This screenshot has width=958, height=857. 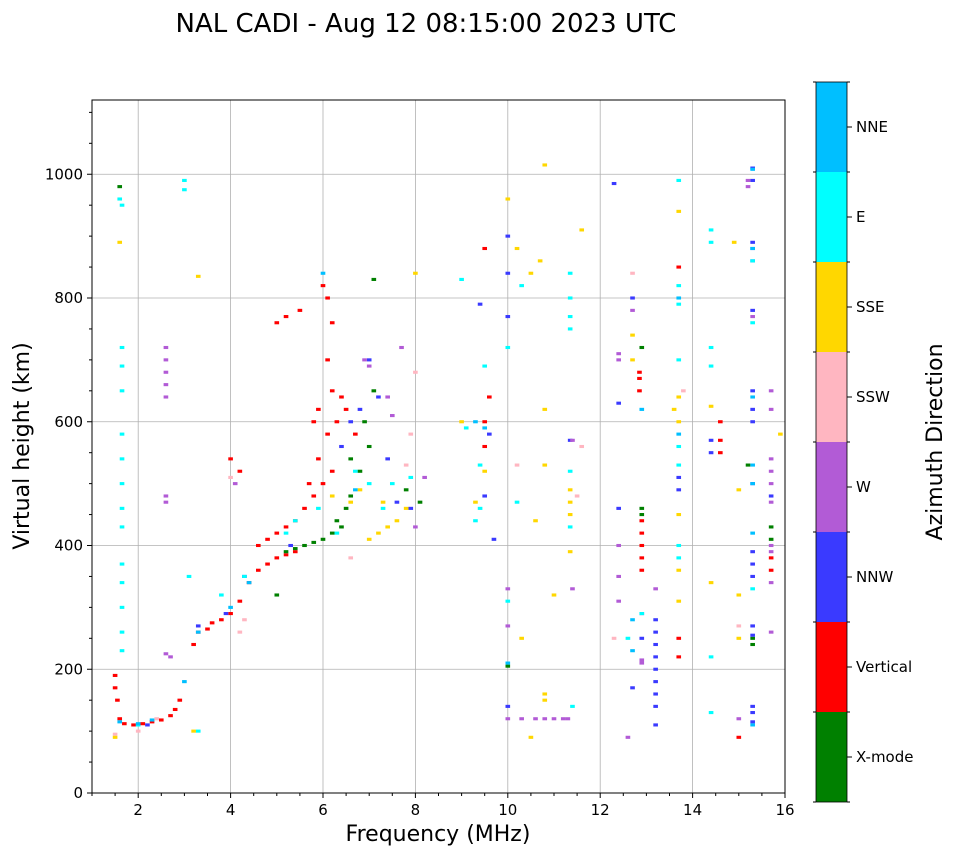 I want to click on colorbar: X-mode Vertical NNW W SSW SSE E NNE, so click(x=863, y=442).